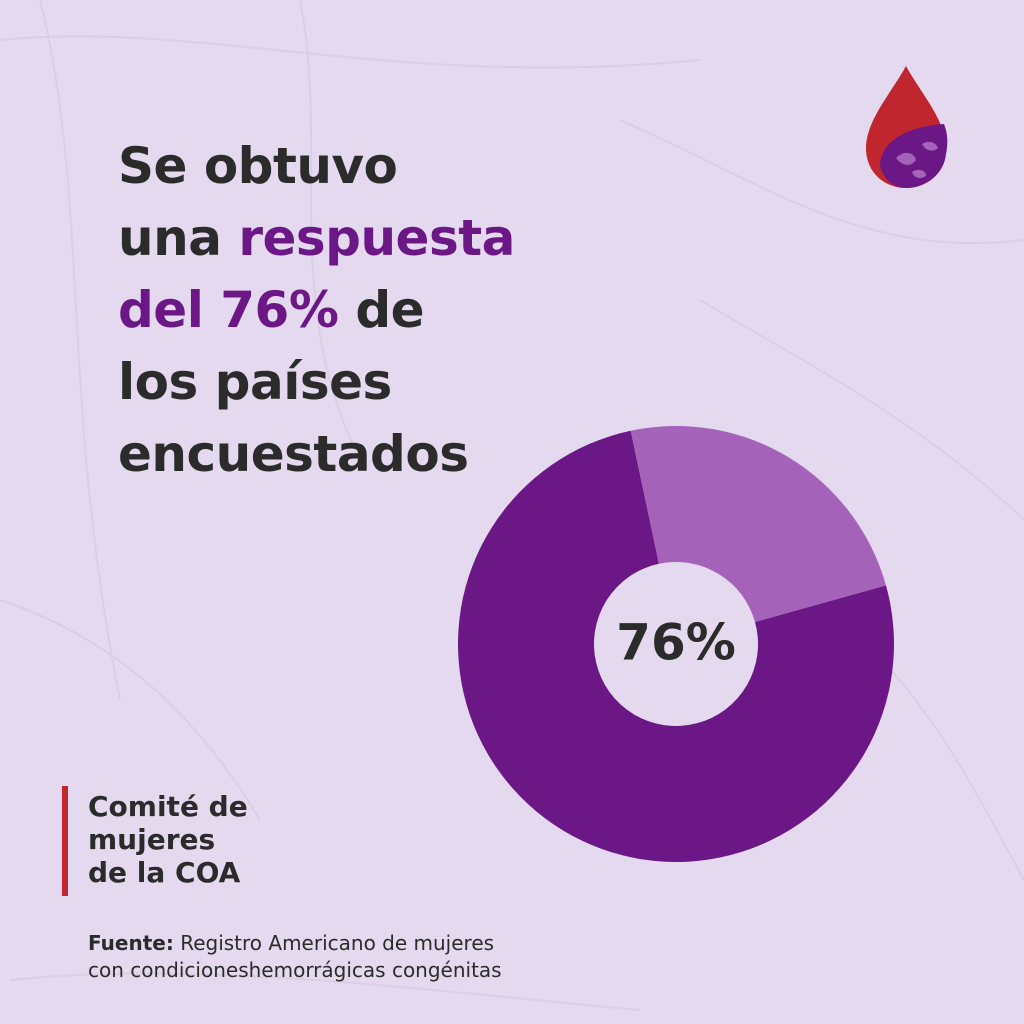  Describe the element at coordinates (907, 127) in the screenshot. I see `blood-drop-globe-icon` at that location.